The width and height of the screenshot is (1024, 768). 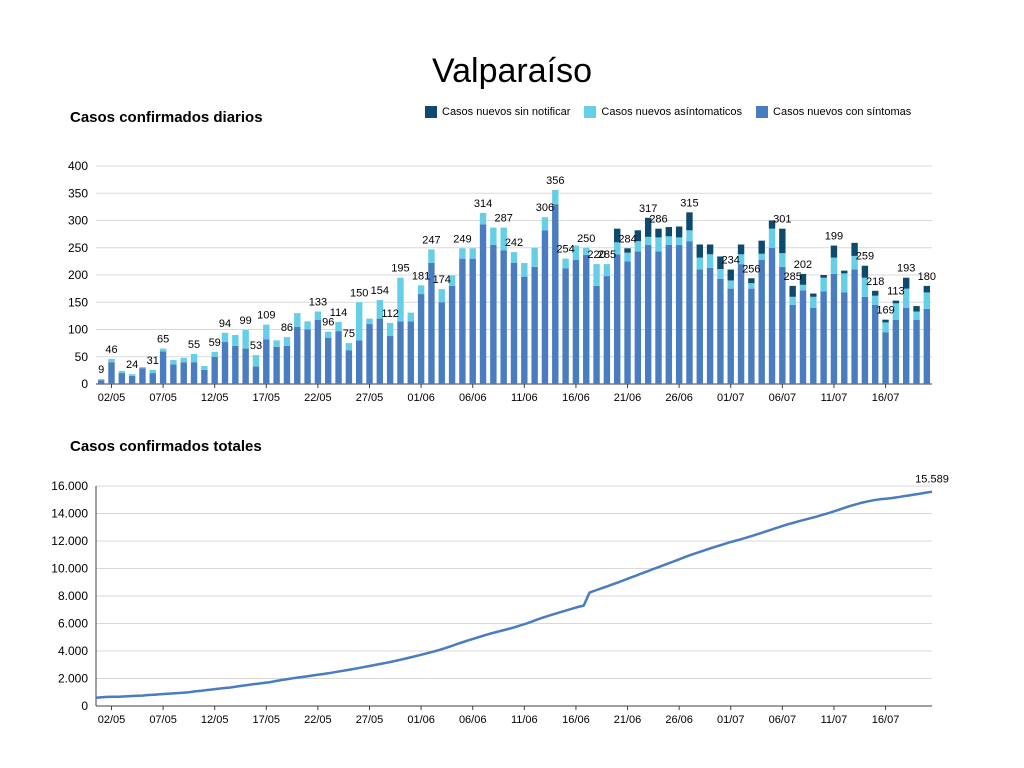 I want to click on legend-swatch-asintomaticos, so click(x=590, y=112).